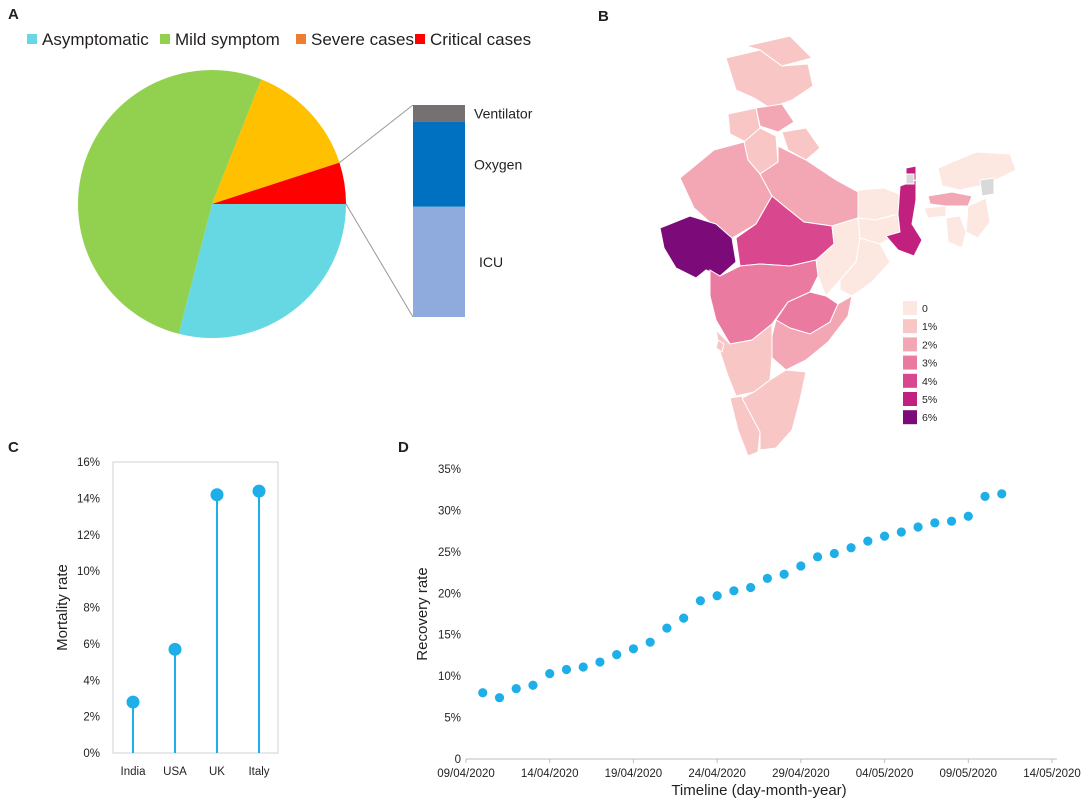  I want to click on y-tick-label: 0%, so click(91, 754).